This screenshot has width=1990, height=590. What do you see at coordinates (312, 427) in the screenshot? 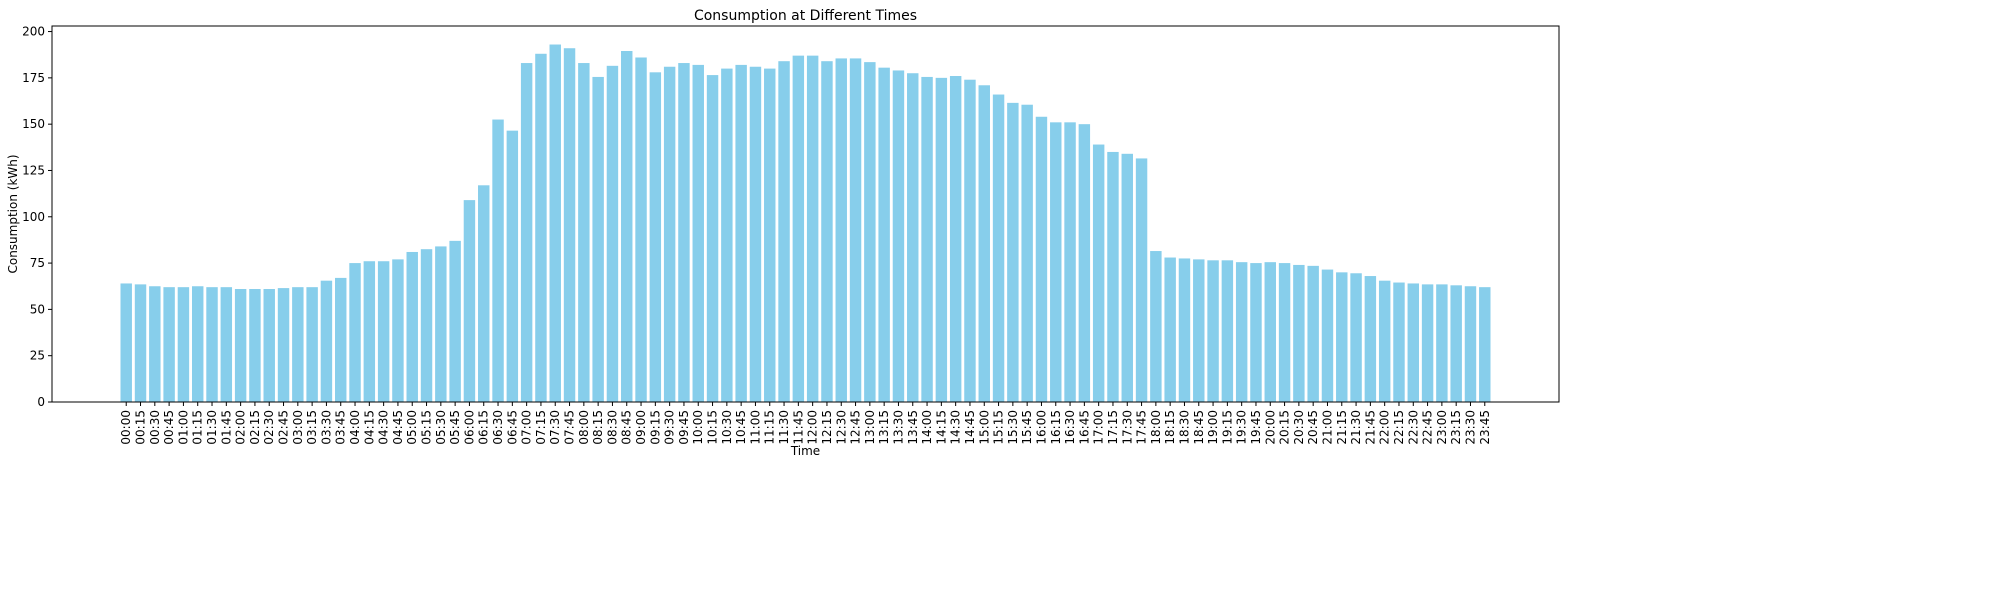
I see `x-tick-label: 03:15` at bounding box center [312, 427].